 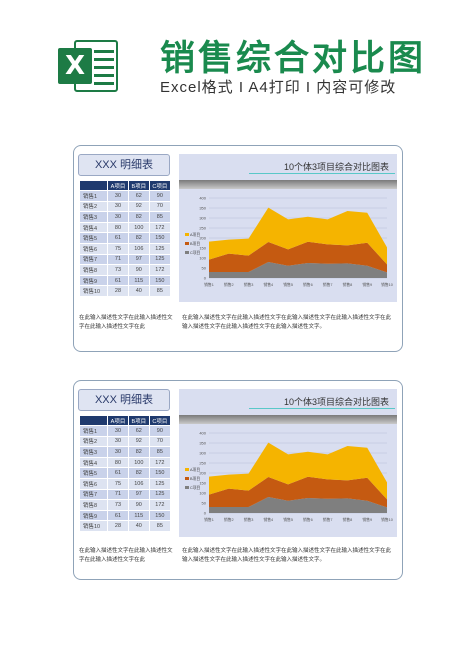 I want to click on row-label: 销售2, so click(x=93, y=441).